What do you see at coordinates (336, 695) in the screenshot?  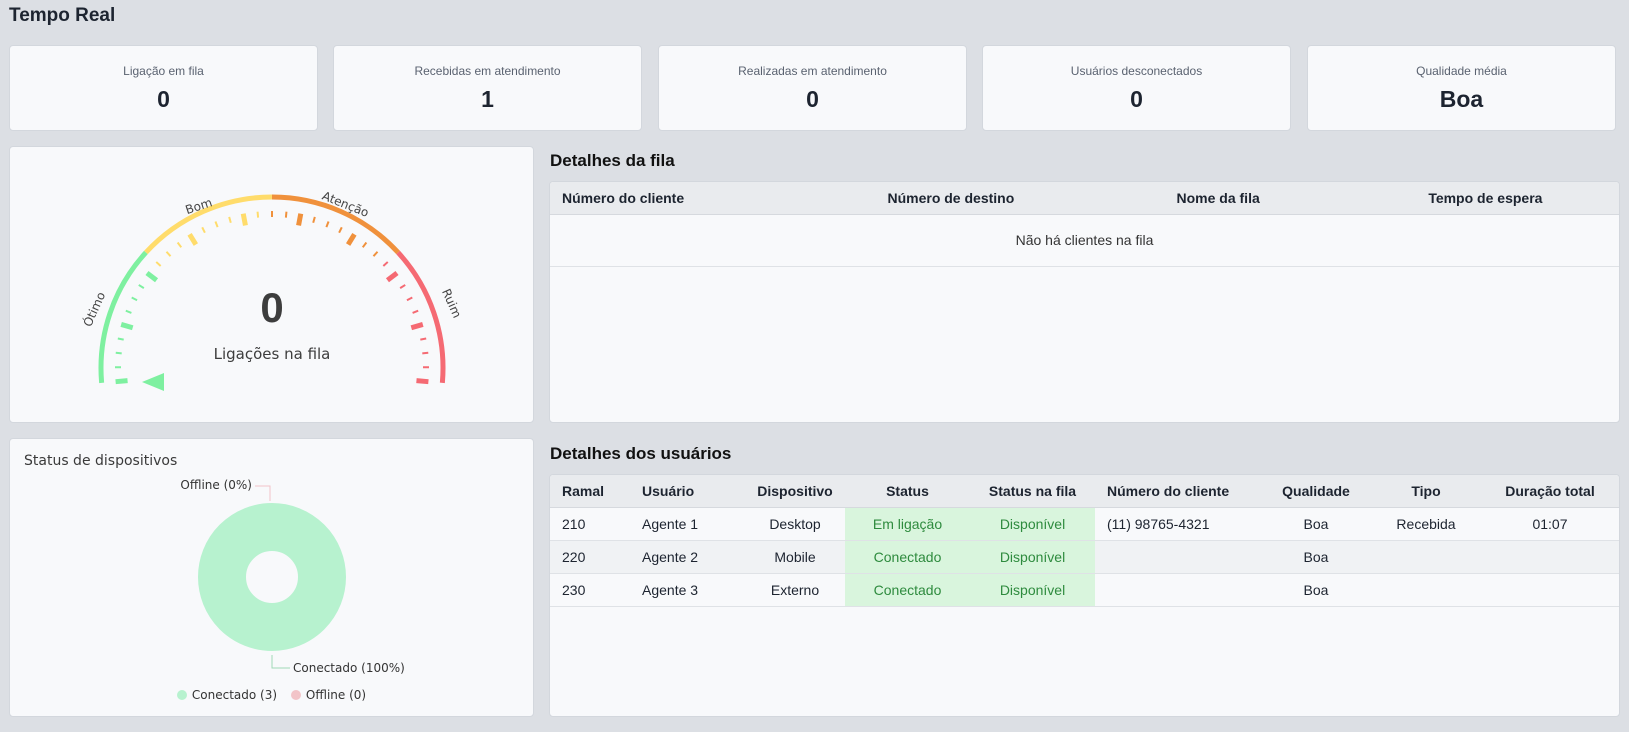 I see `legend-label: Offline (0)` at bounding box center [336, 695].